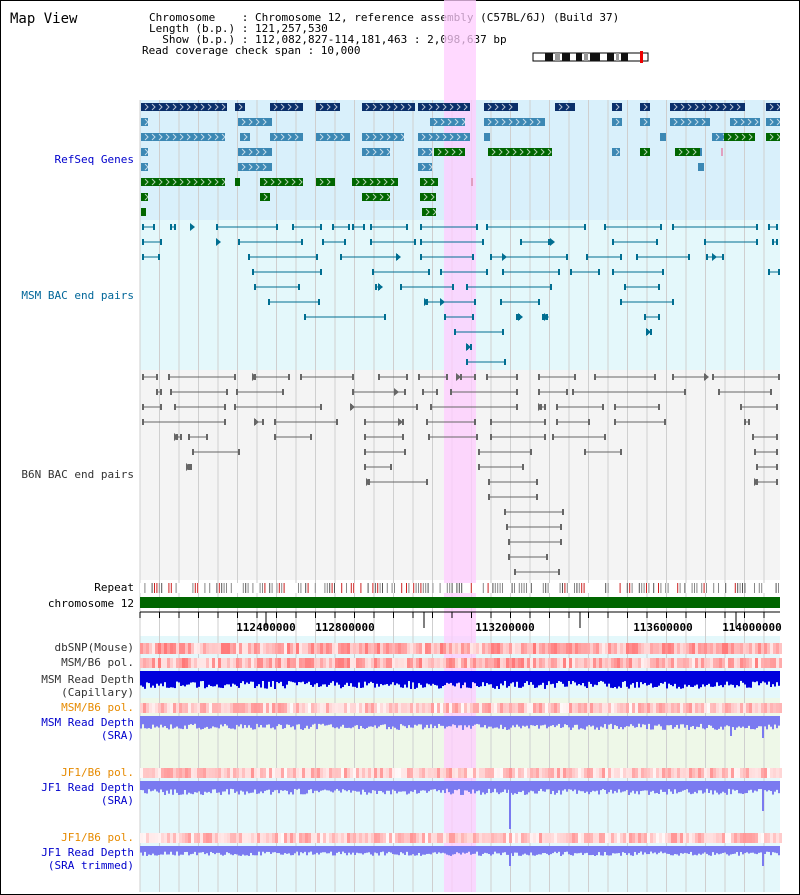 The width and height of the screenshot is (800, 895). Describe the element at coordinates (97, 707) in the screenshot. I see `msm-b6-pol2-label: MSM/B6 pol.` at that location.